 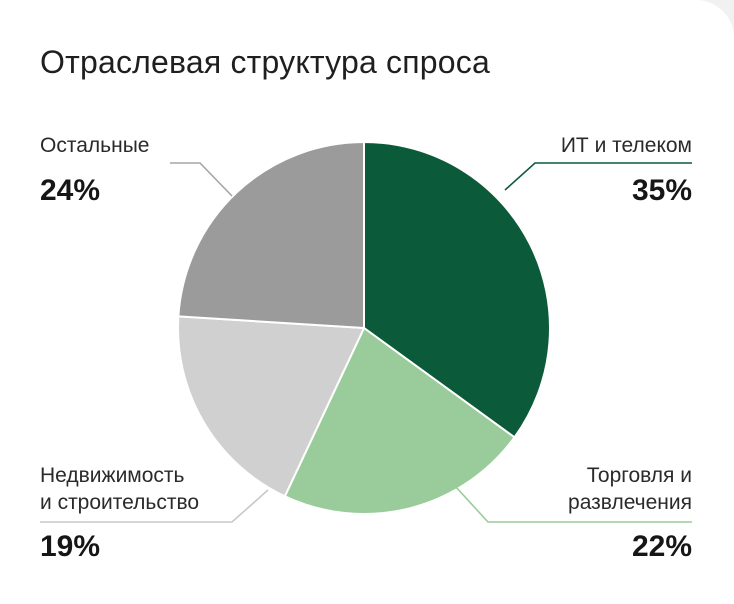 I want to click on slice-label-it-telecom: ИТ и телеком, so click(x=626, y=145).